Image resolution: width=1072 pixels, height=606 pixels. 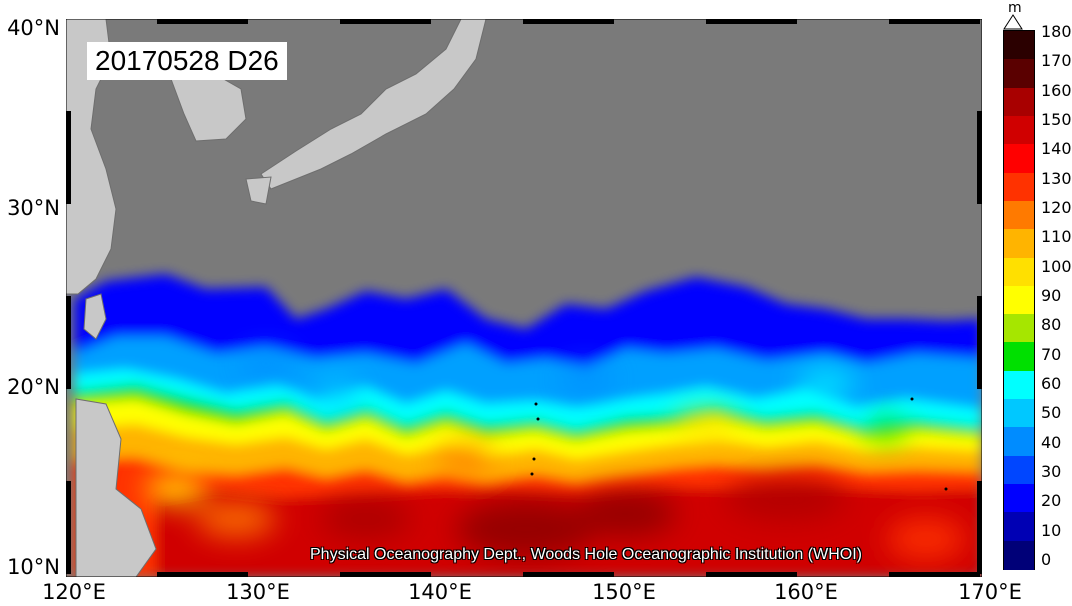 What do you see at coordinates (1056, 149) in the screenshot?
I see `colorbar-tick-label: 140` at bounding box center [1056, 149].